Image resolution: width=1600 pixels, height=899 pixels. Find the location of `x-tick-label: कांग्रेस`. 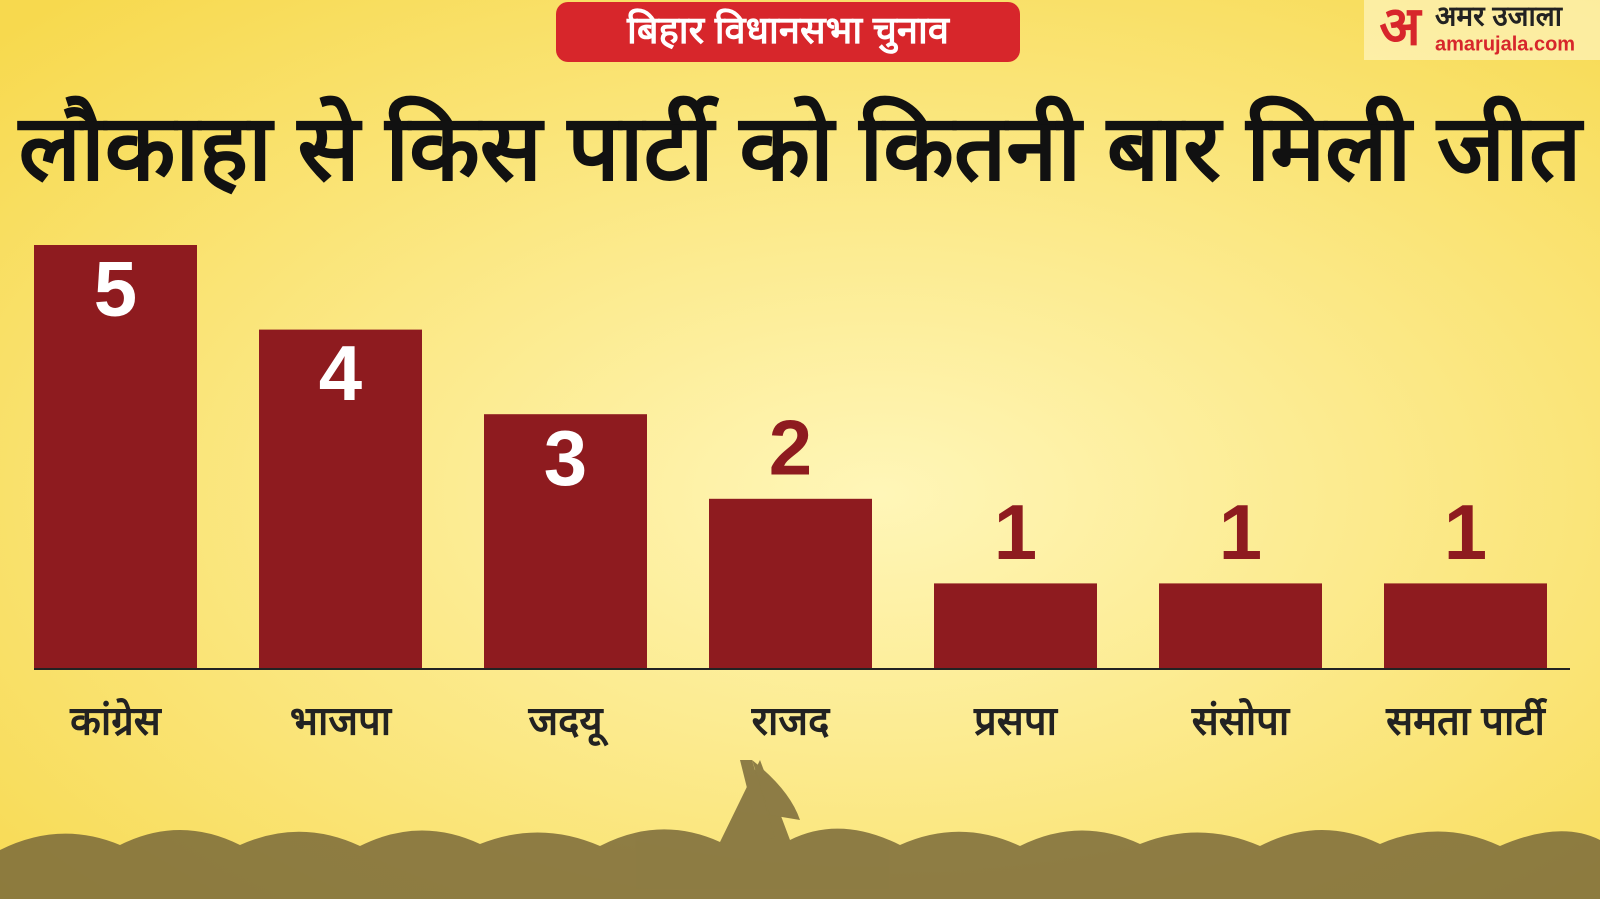

x-tick-label: कांग्रेस is located at coordinates (116, 721).